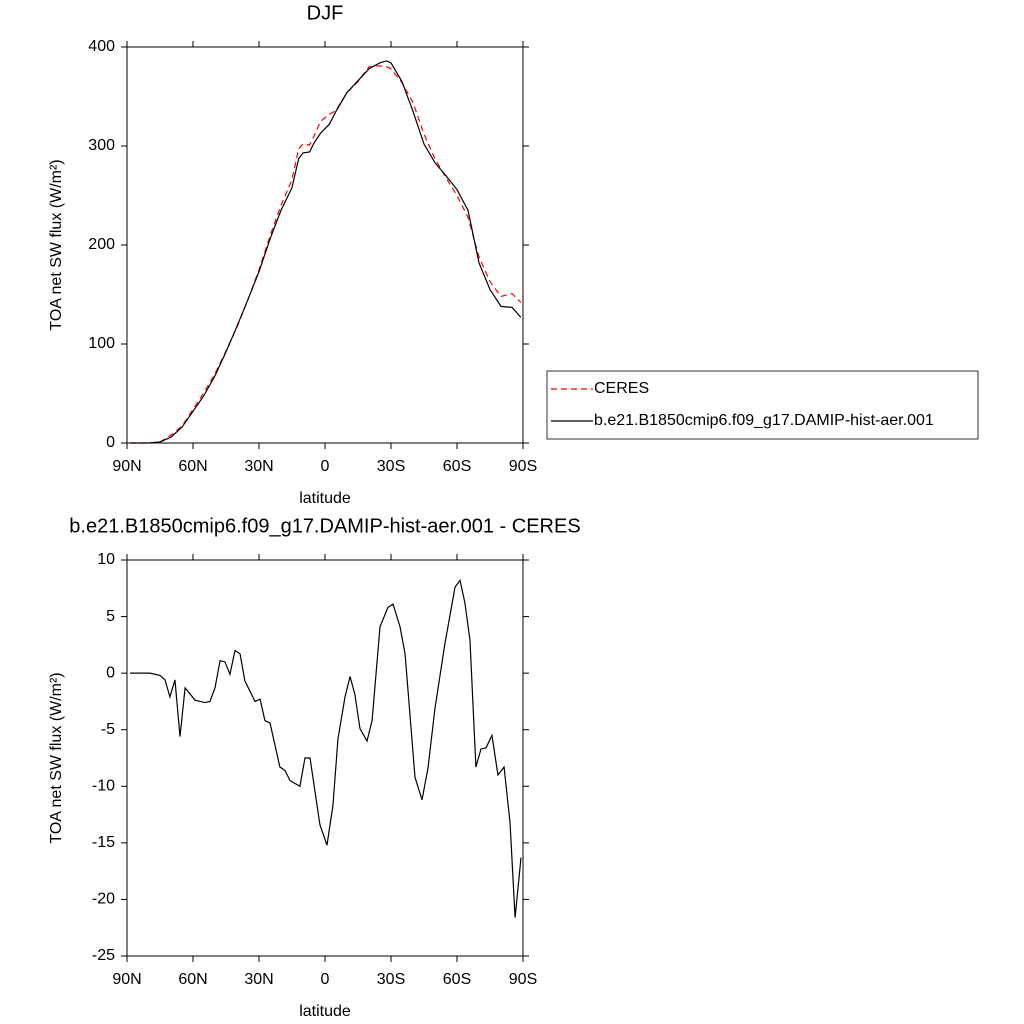  Describe the element at coordinates (621, 388) in the screenshot. I see `legend-label: CERES` at that location.